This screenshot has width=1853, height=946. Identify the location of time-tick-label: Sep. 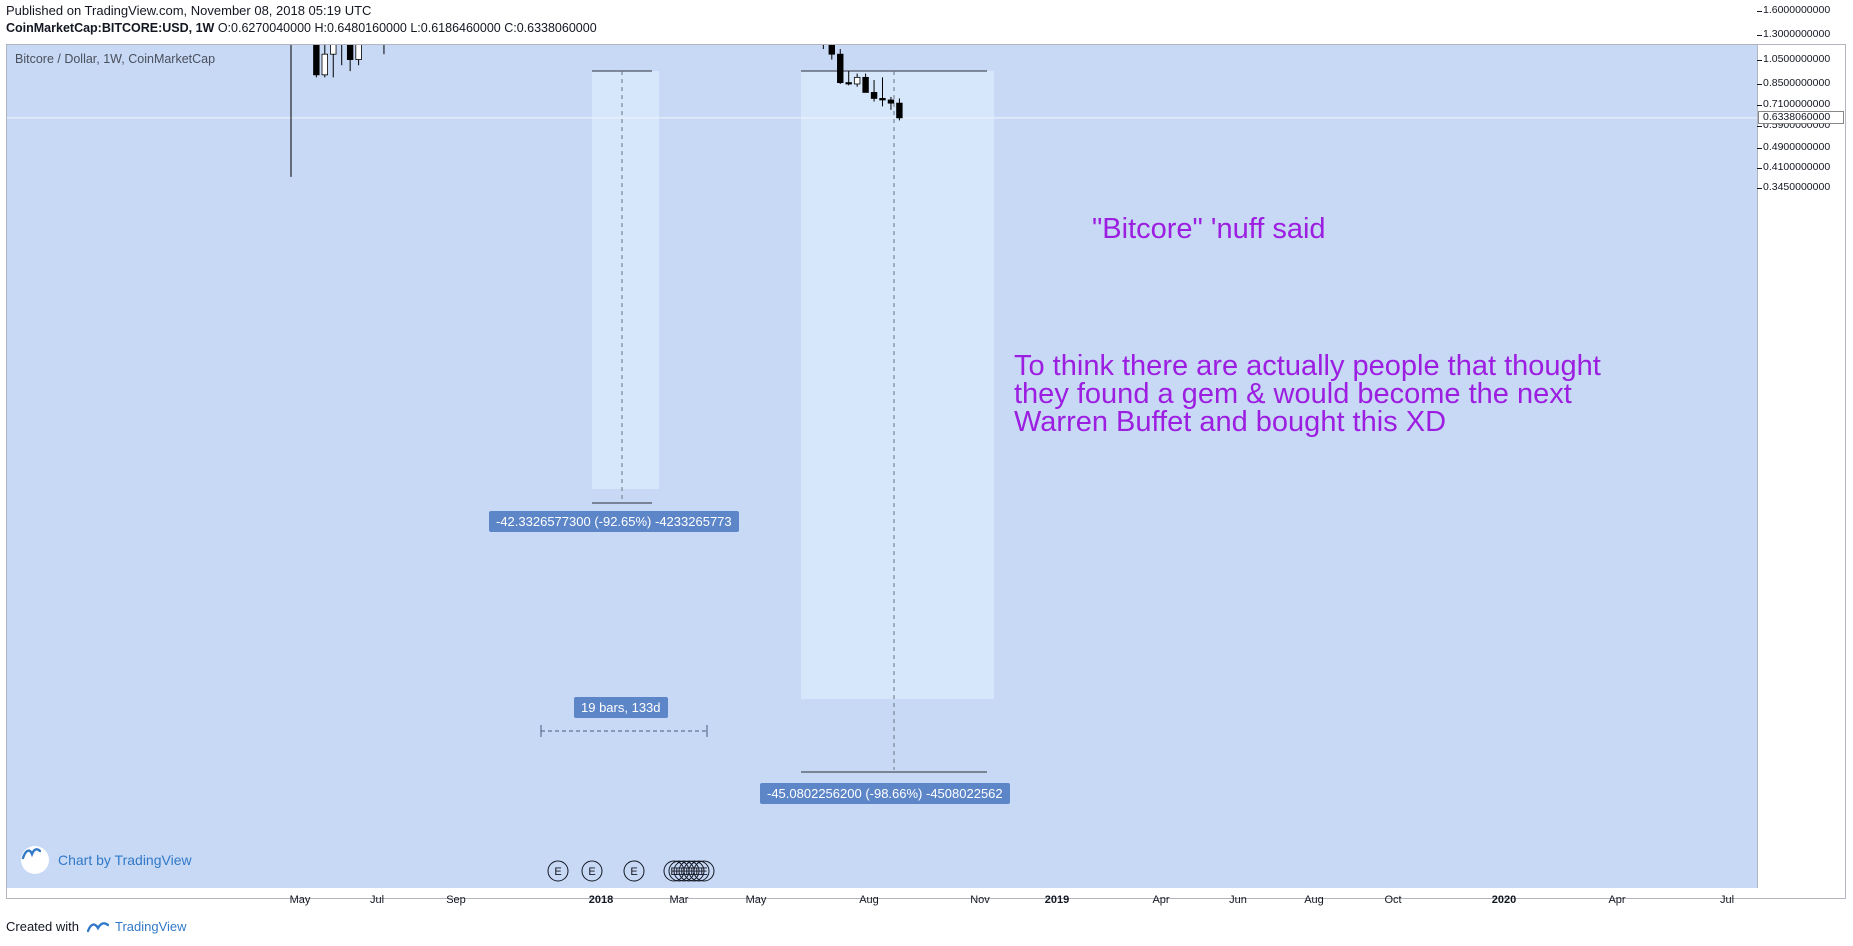
(456, 900).